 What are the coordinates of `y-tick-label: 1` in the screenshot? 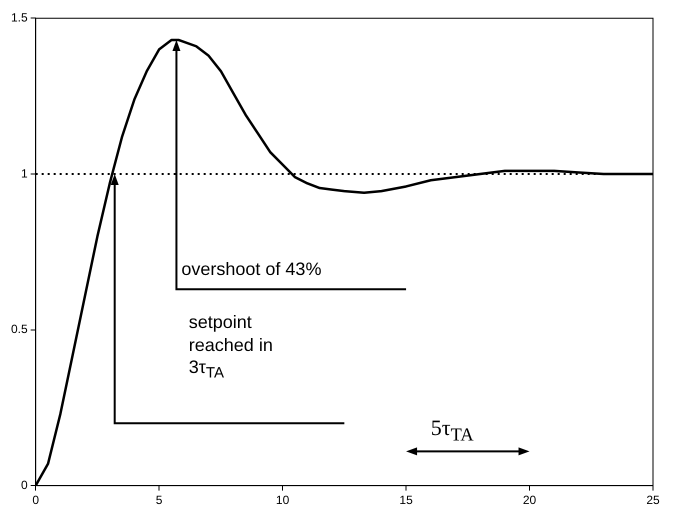 It's located at (24, 173).